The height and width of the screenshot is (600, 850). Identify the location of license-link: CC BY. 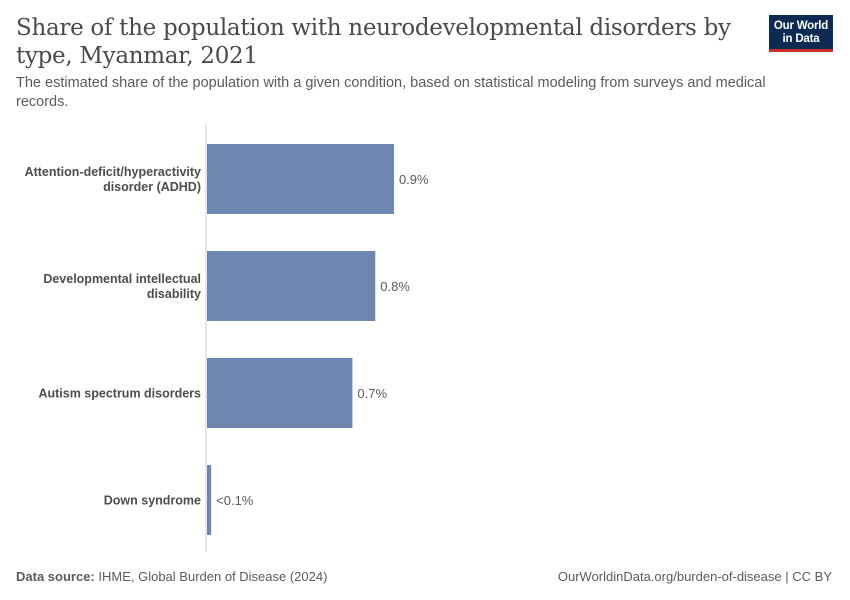
(812, 576).